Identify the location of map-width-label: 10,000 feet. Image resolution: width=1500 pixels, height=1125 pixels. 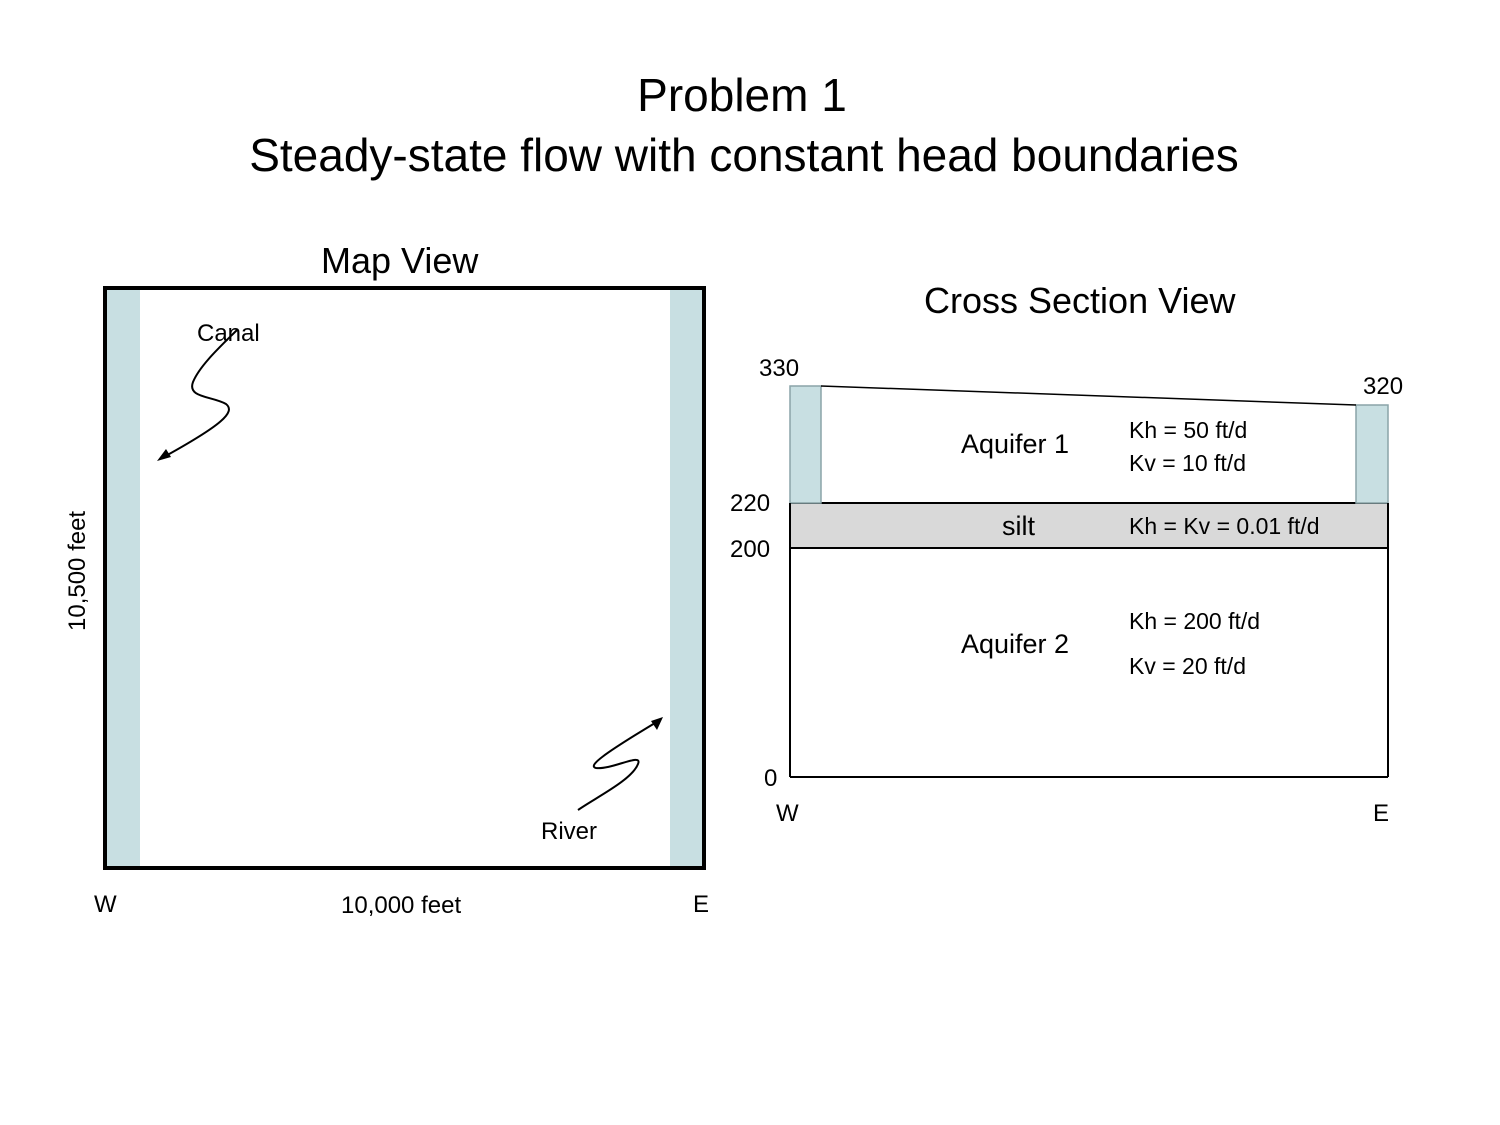
(401, 905).